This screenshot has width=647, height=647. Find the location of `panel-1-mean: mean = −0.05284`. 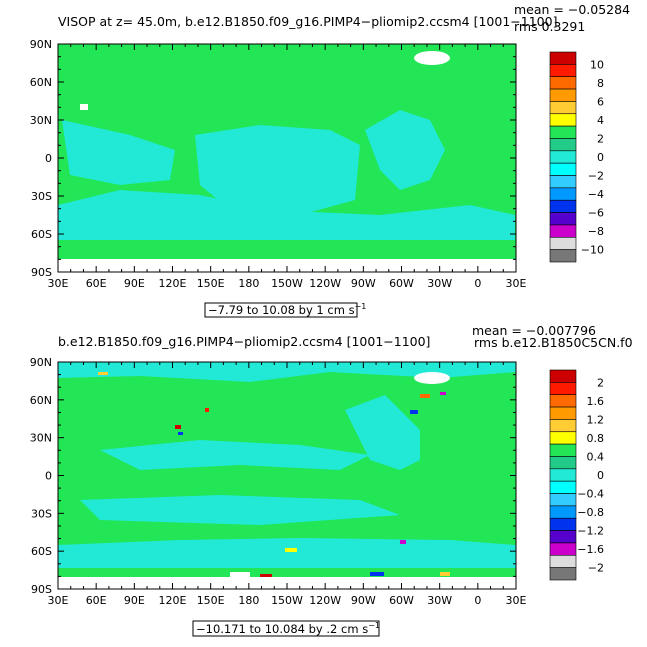

panel-1-mean: mean = −0.05284 is located at coordinates (572, 9).